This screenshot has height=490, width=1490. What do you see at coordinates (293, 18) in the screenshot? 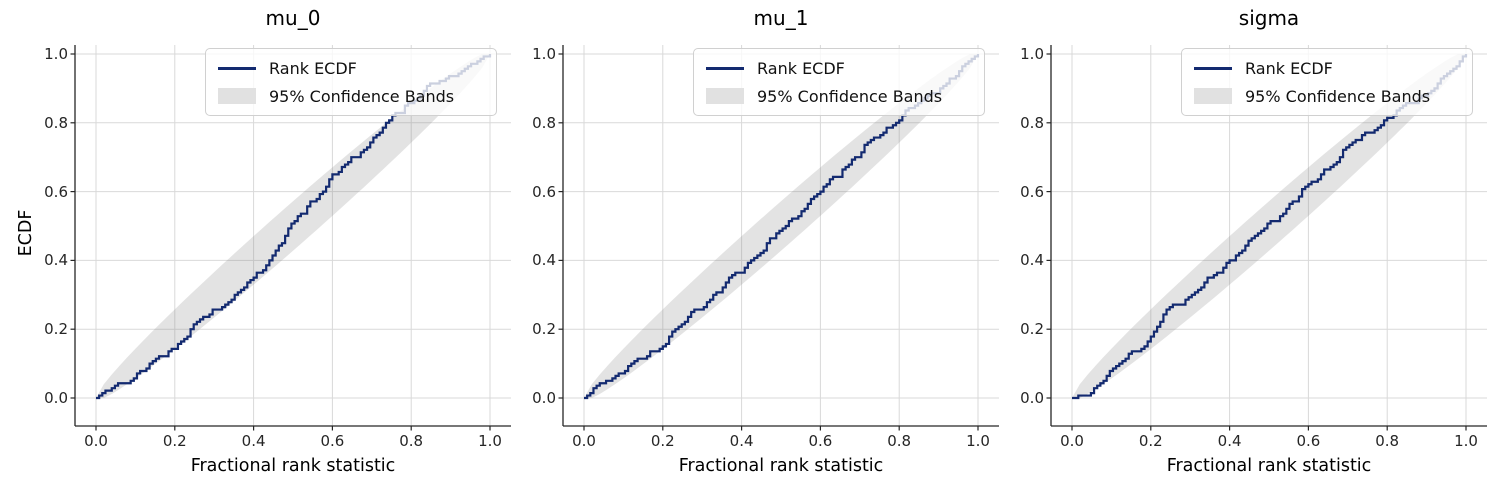
I see `plot-title: mu_0` at bounding box center [293, 18].